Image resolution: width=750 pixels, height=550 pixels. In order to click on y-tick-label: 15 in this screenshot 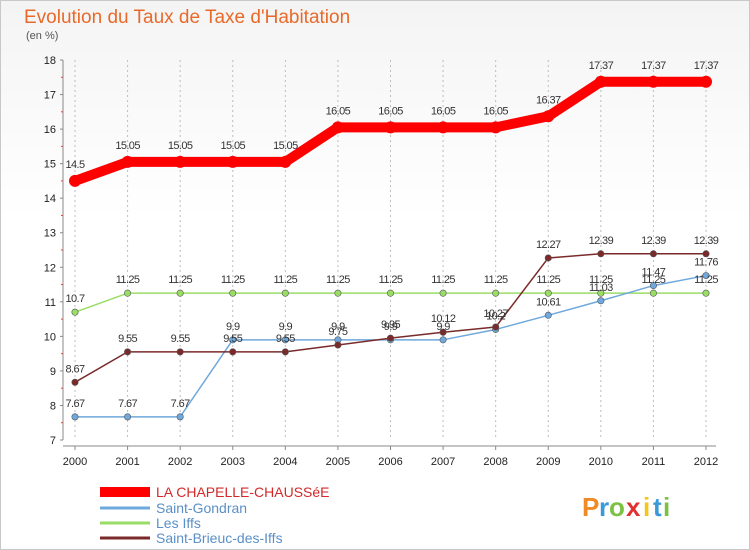, I will do `click(50, 165)`.